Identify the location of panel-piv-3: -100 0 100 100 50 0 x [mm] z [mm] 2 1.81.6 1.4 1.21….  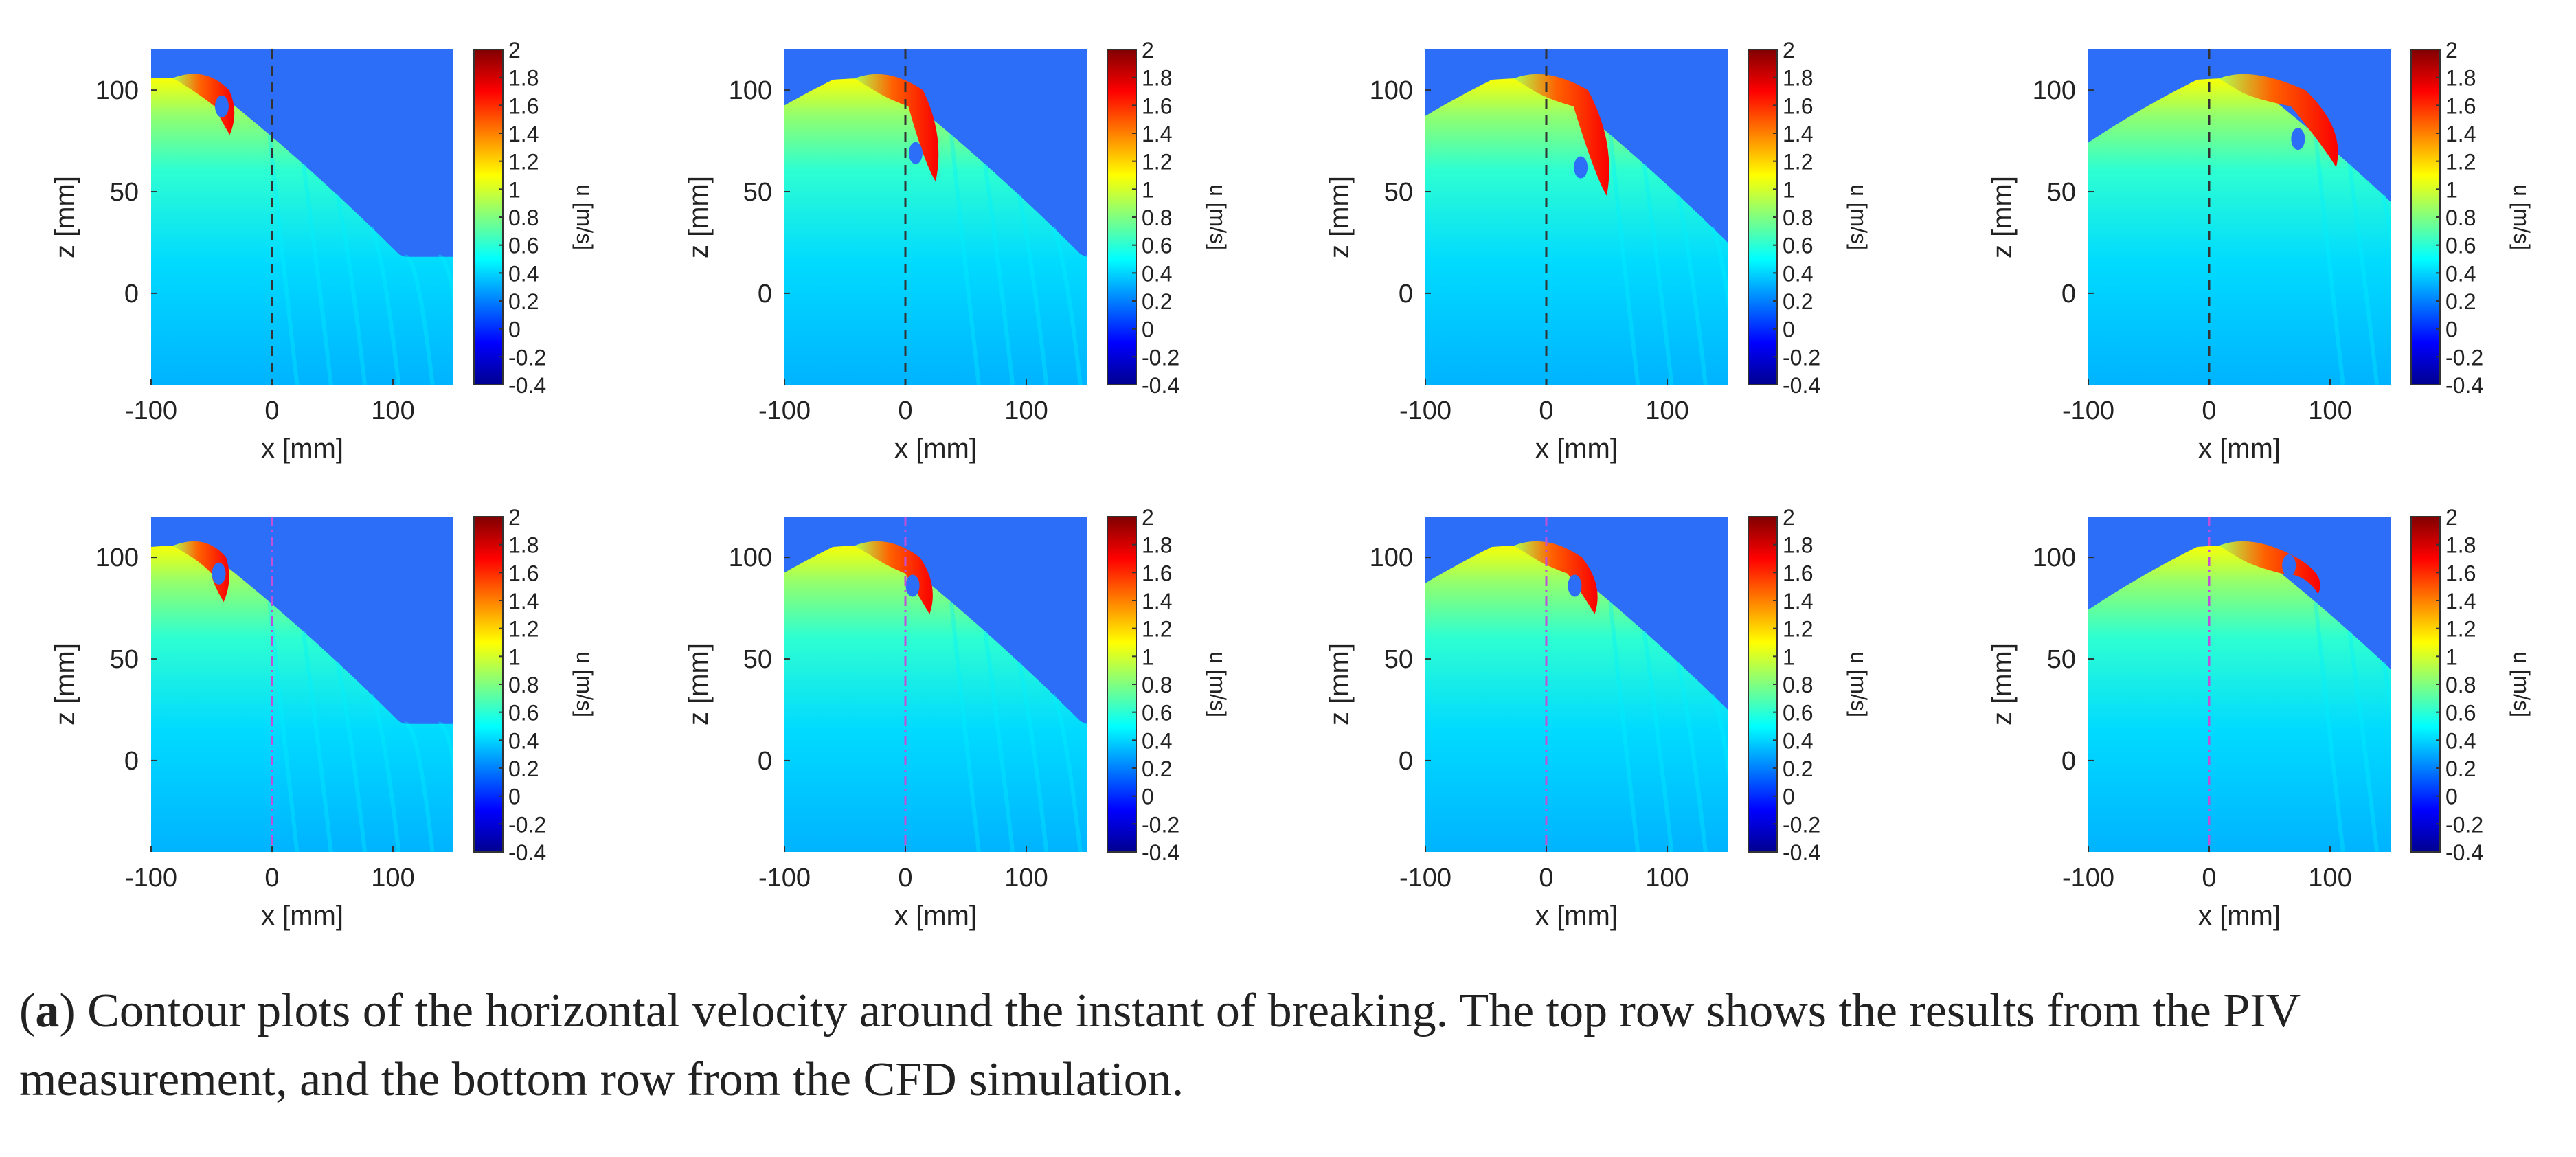
(1597, 251).